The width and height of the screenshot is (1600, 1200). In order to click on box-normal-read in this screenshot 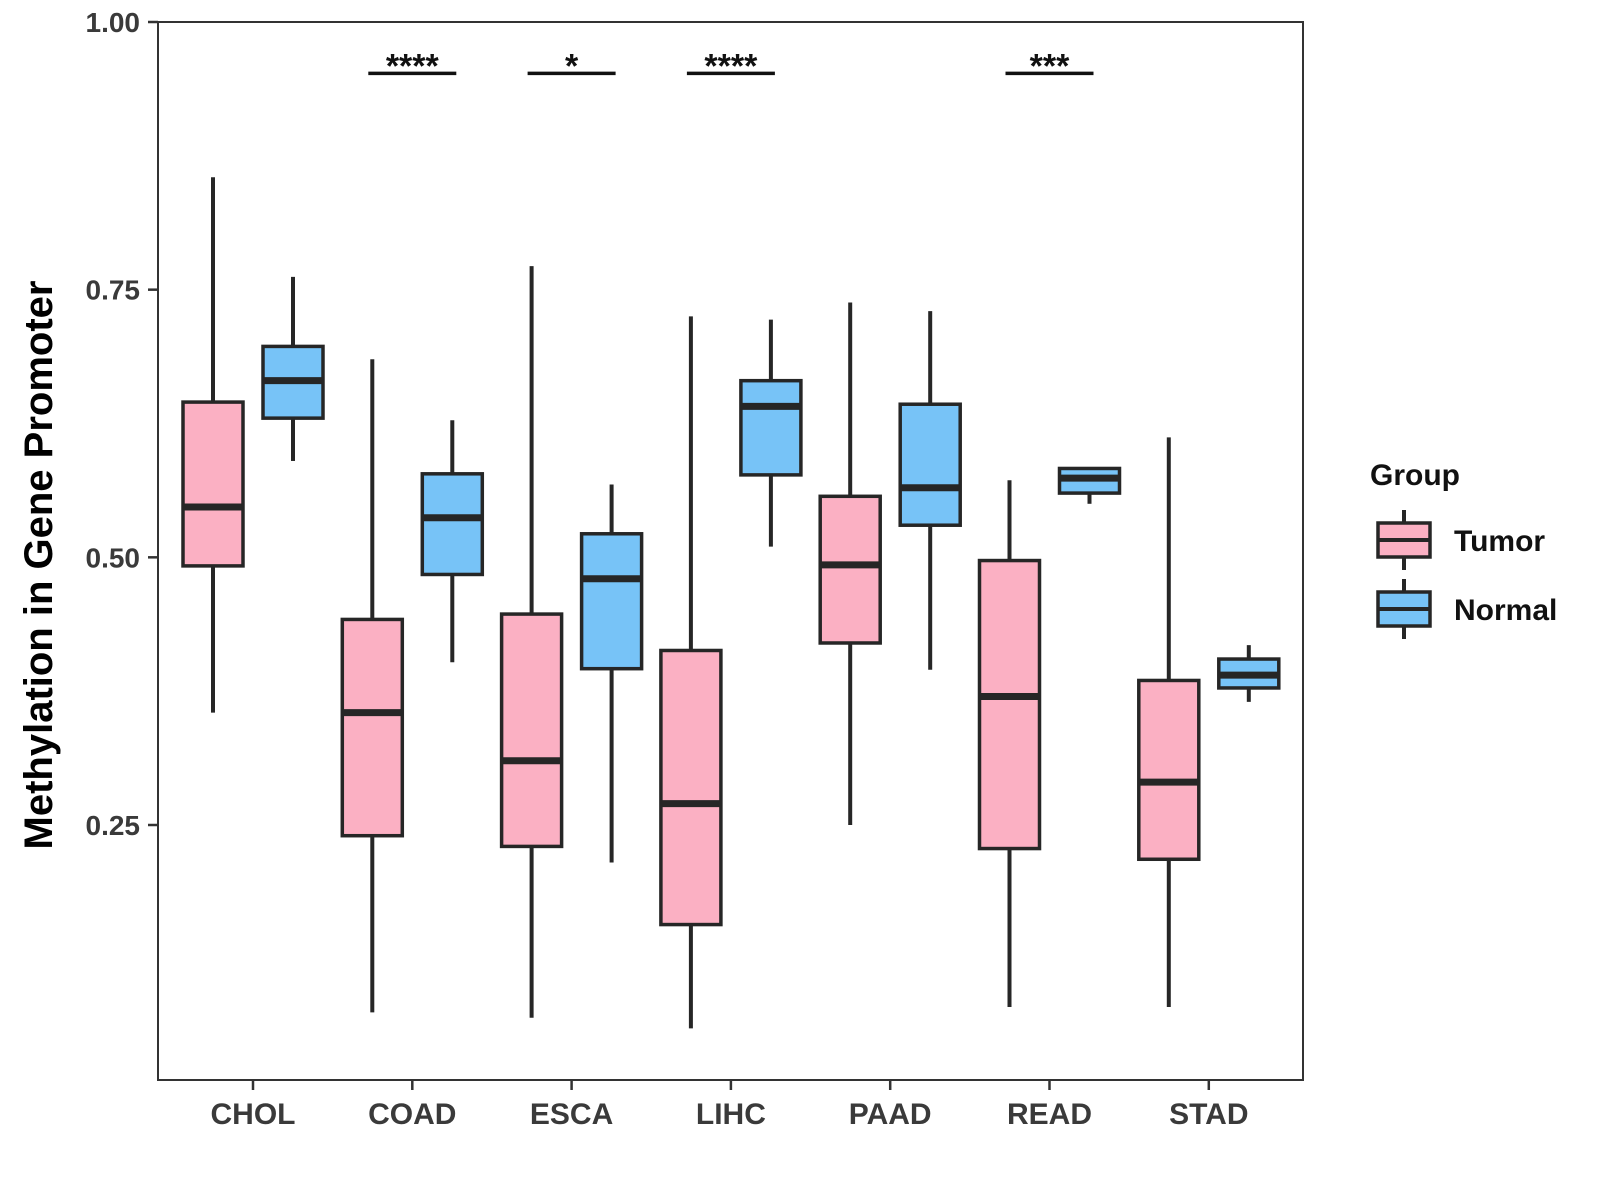, I will do `click(1089, 485)`.